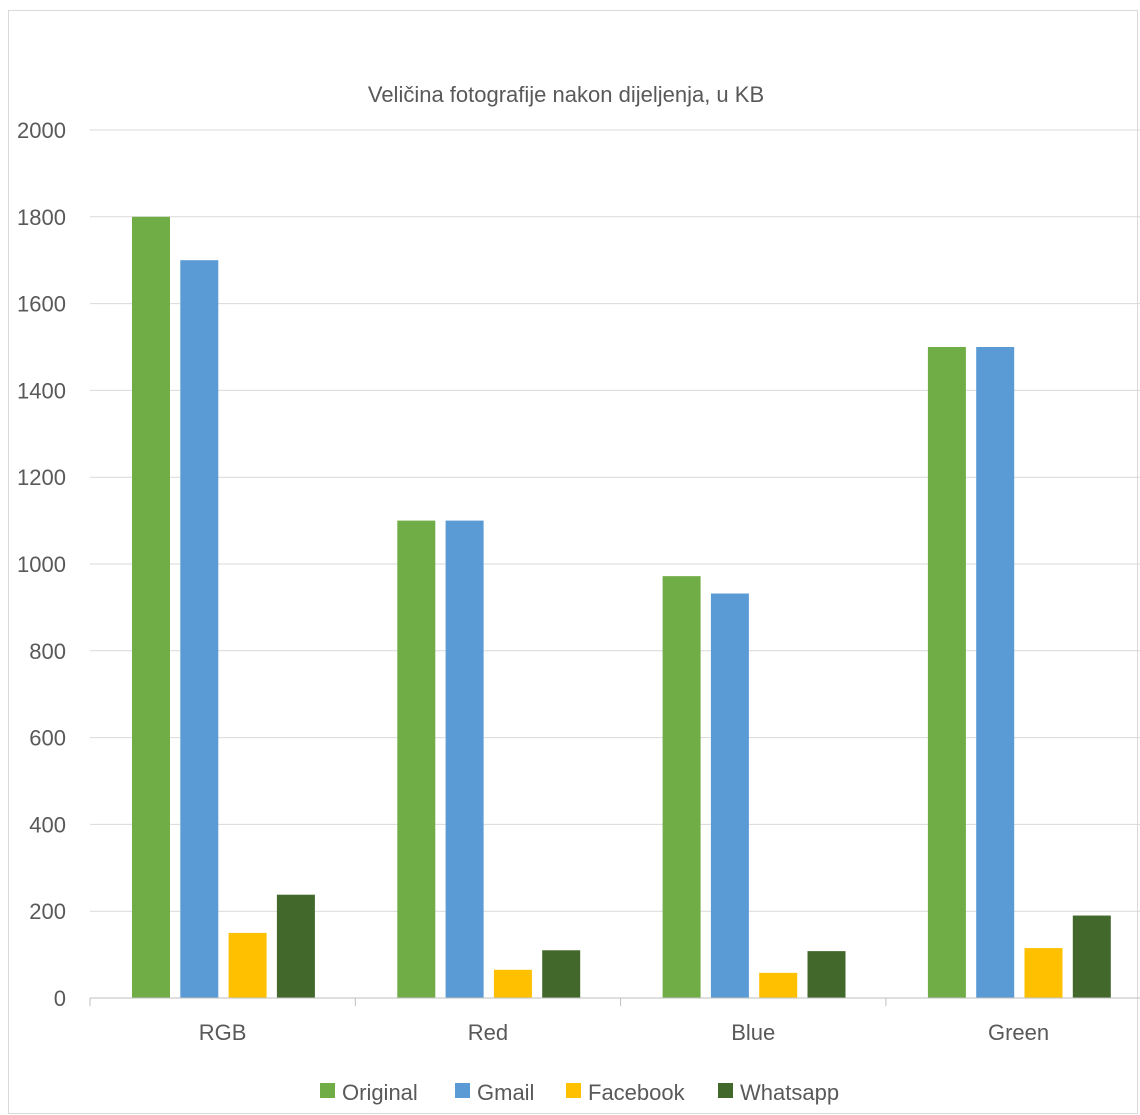 The width and height of the screenshot is (1140, 1115). Describe the element at coordinates (223, 1032) in the screenshot. I see `x-tick-label: RGB` at that location.